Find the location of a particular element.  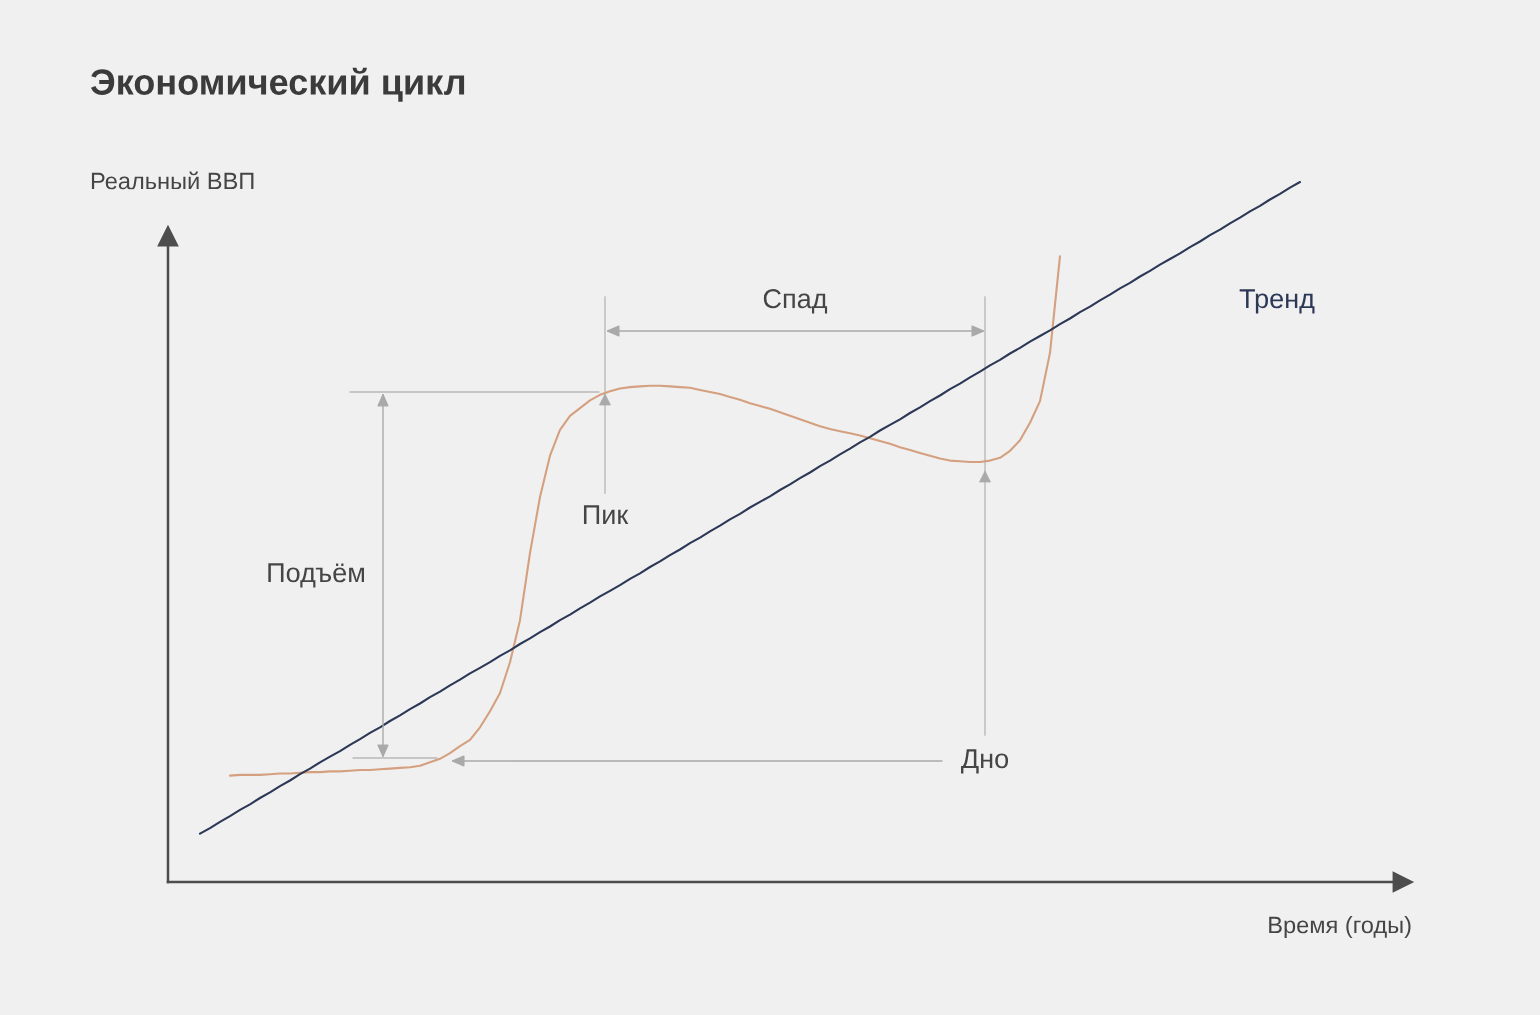

annotation: Дно is located at coordinates (985, 761).